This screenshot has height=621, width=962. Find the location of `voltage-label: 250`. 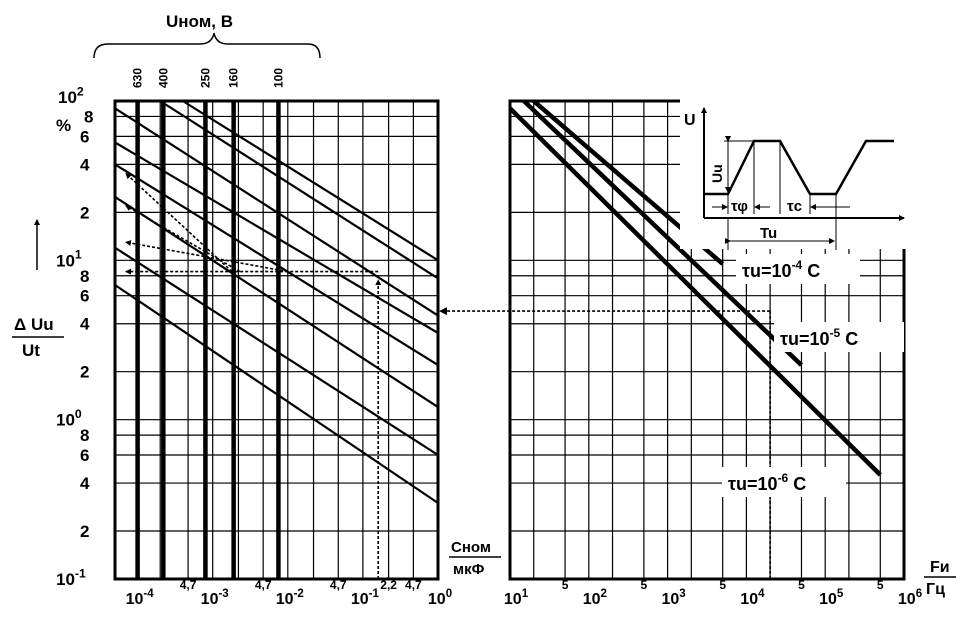

voltage-label: 250 is located at coordinates (205, 78).